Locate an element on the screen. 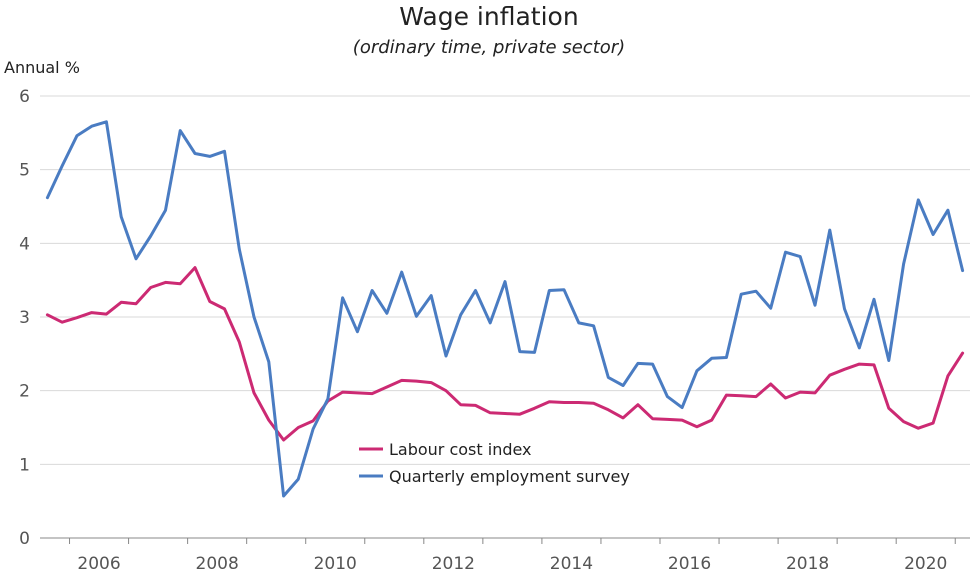 This screenshot has width=978, height=586. x-tick-label: 2008 is located at coordinates (217, 564).